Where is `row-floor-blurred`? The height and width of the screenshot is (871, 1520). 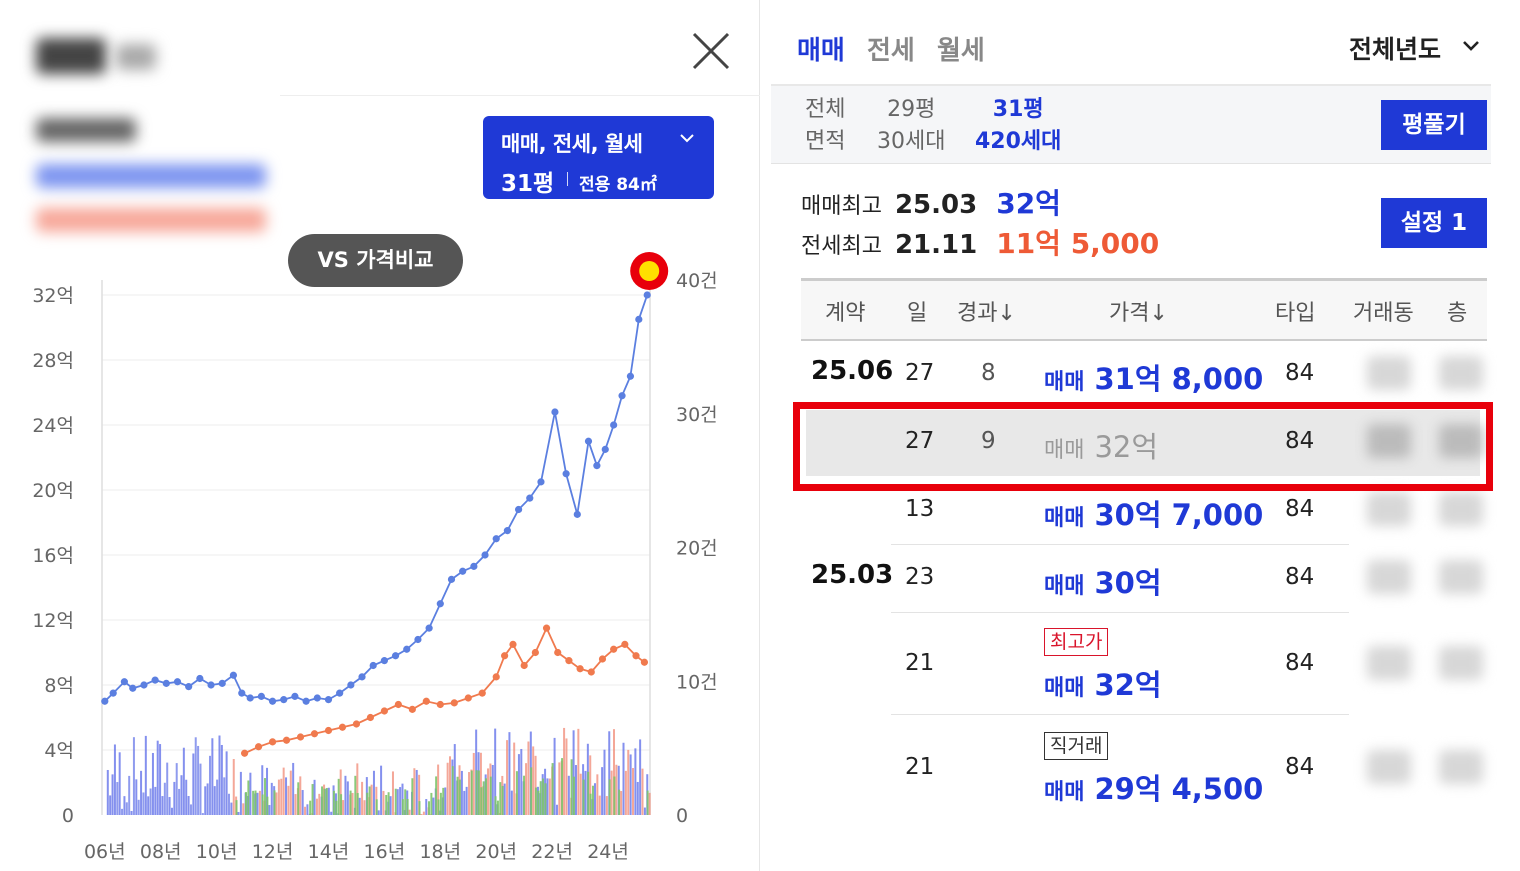 row-floor-blurred is located at coordinates (1461, 373).